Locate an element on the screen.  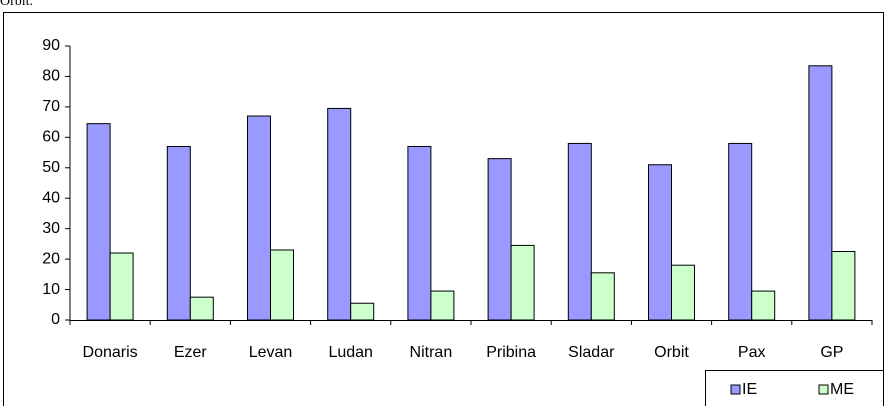
x-tick-label: Ezer is located at coordinates (191, 352).